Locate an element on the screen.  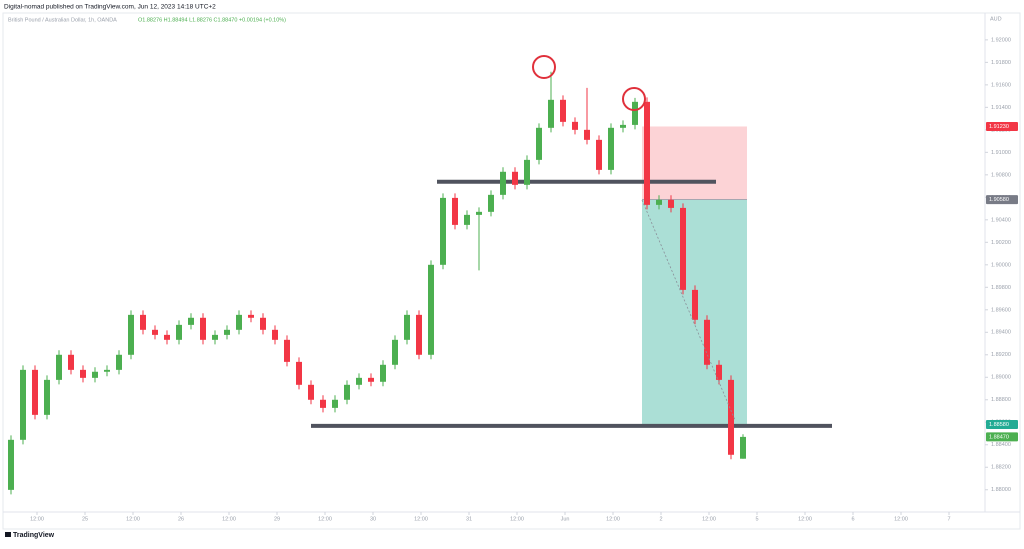
x-tick-label: 29 is located at coordinates (277, 519).